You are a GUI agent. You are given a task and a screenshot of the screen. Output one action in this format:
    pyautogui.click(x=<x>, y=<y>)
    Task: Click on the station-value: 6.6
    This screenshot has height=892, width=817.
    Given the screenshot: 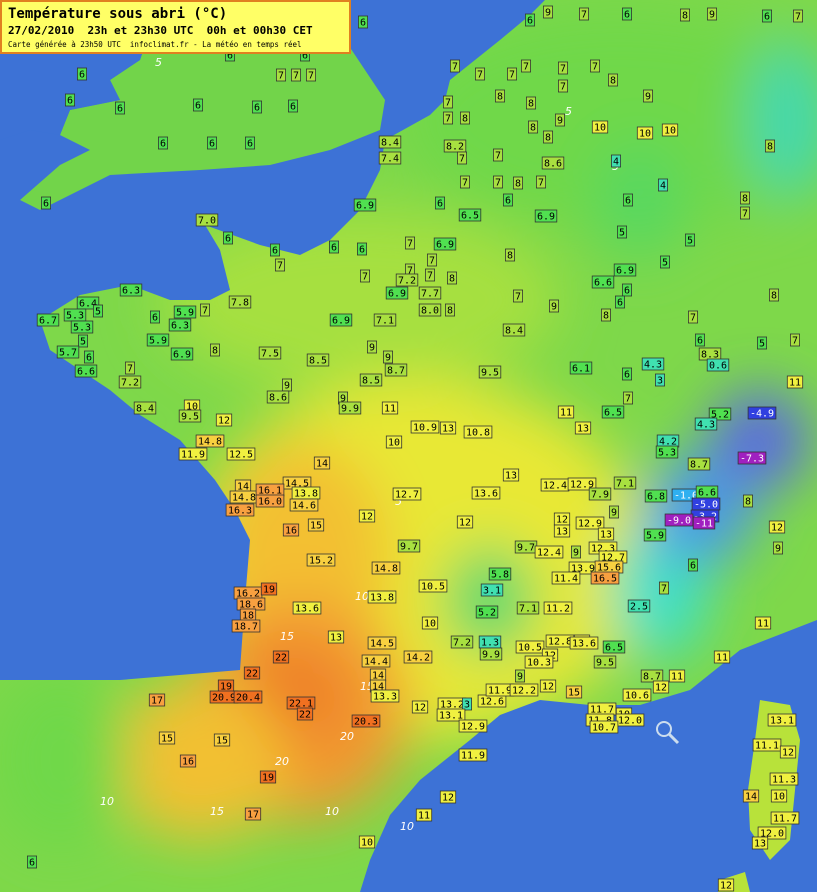 What is the action you would take?
    pyautogui.click(x=707, y=493)
    